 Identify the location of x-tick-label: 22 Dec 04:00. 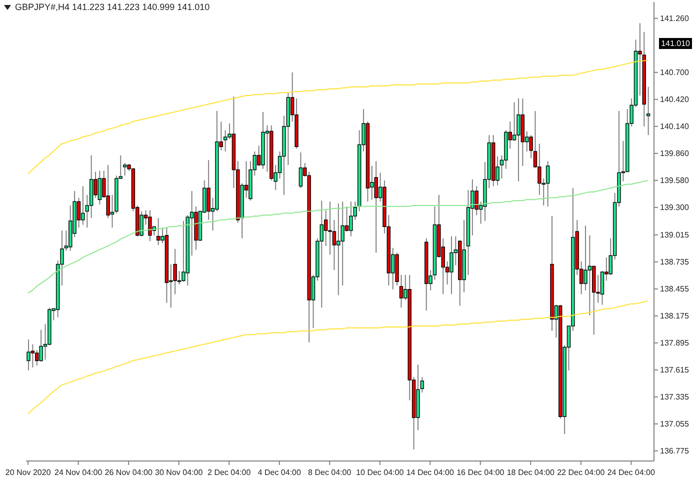
(581, 472).